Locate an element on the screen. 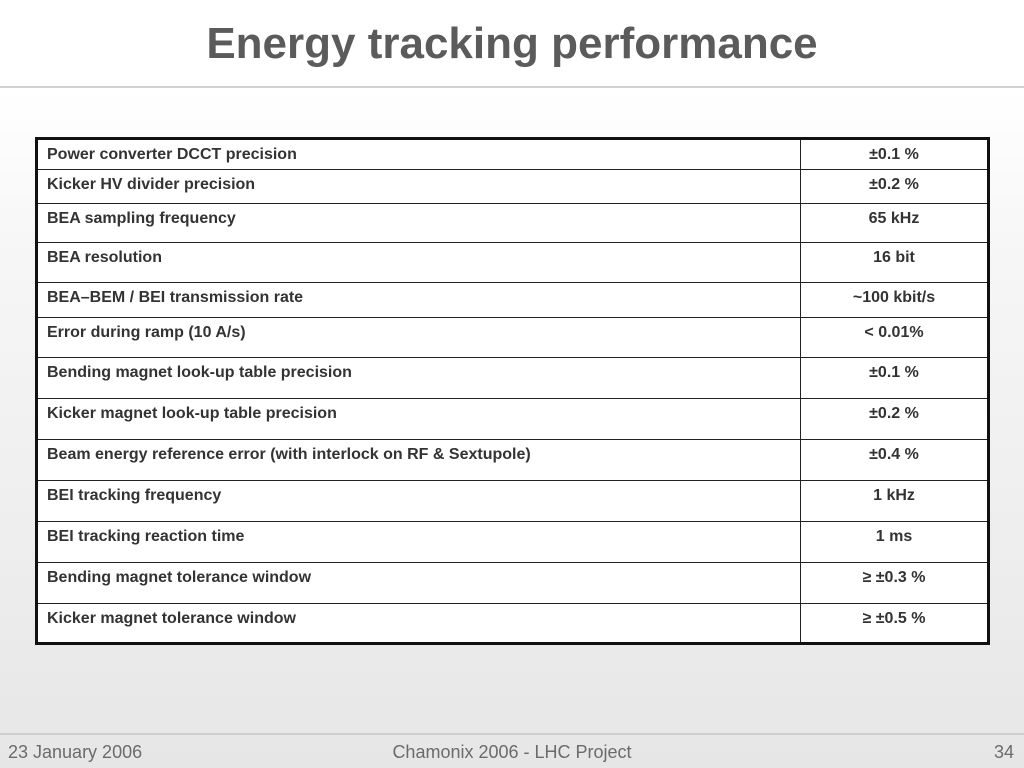 The width and height of the screenshot is (1024, 768). value-cell: 65 kHz is located at coordinates (894, 223).